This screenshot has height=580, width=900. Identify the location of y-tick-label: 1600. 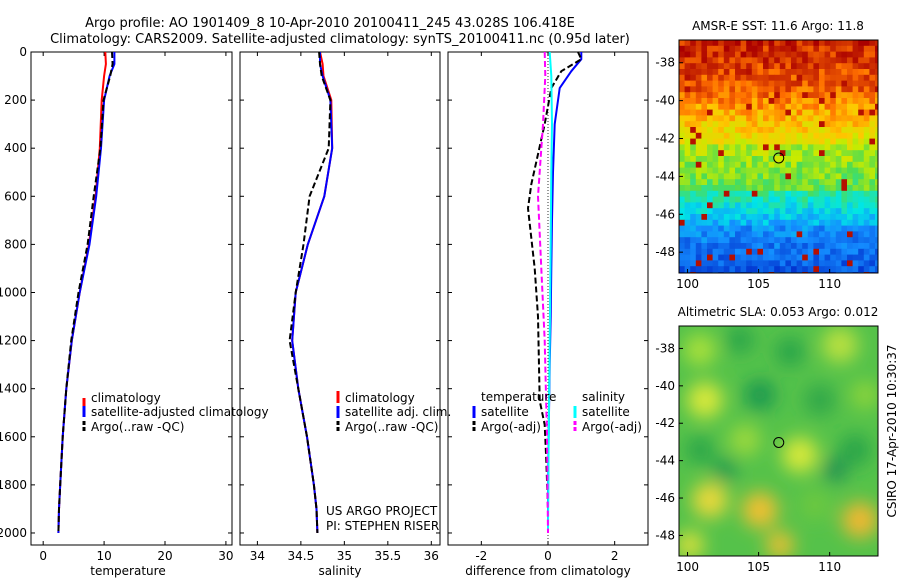
(13, 437).